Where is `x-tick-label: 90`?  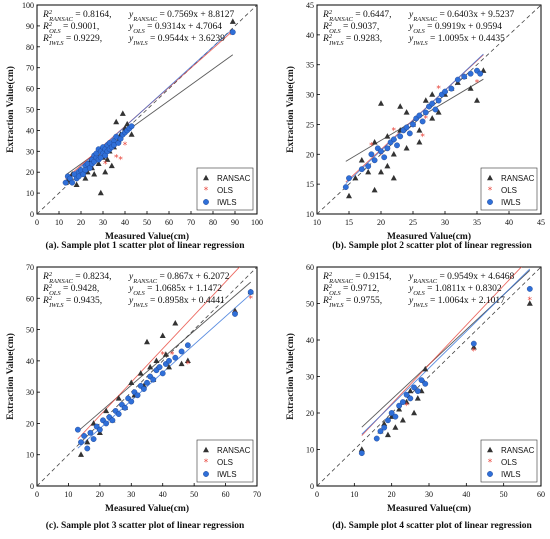 x-tick-label: 90 is located at coordinates (235, 222).